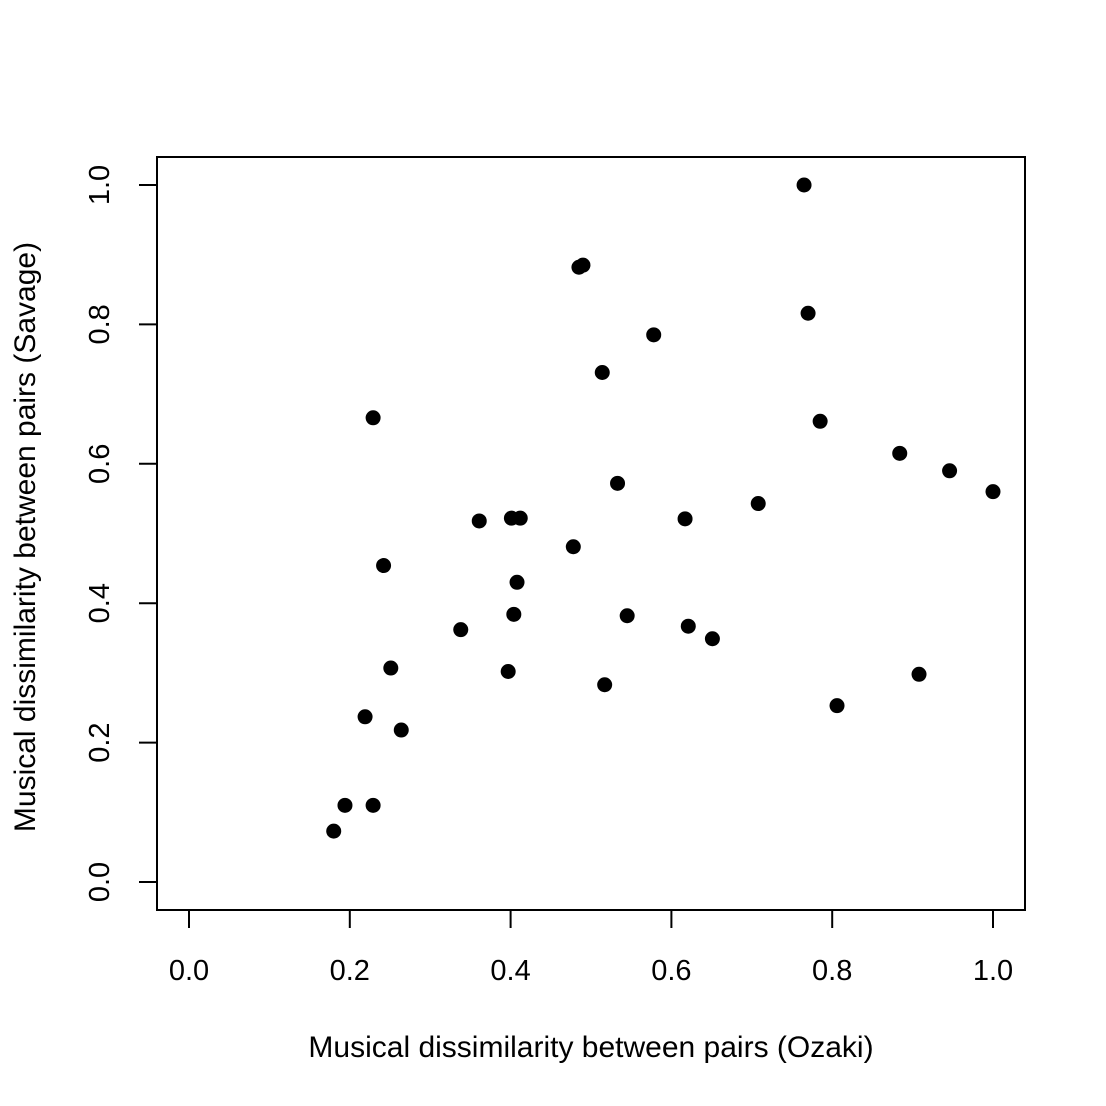 The image size is (1106, 1106). Describe the element at coordinates (100, 603) in the screenshot. I see `y-tick-label: 0.4` at that location.